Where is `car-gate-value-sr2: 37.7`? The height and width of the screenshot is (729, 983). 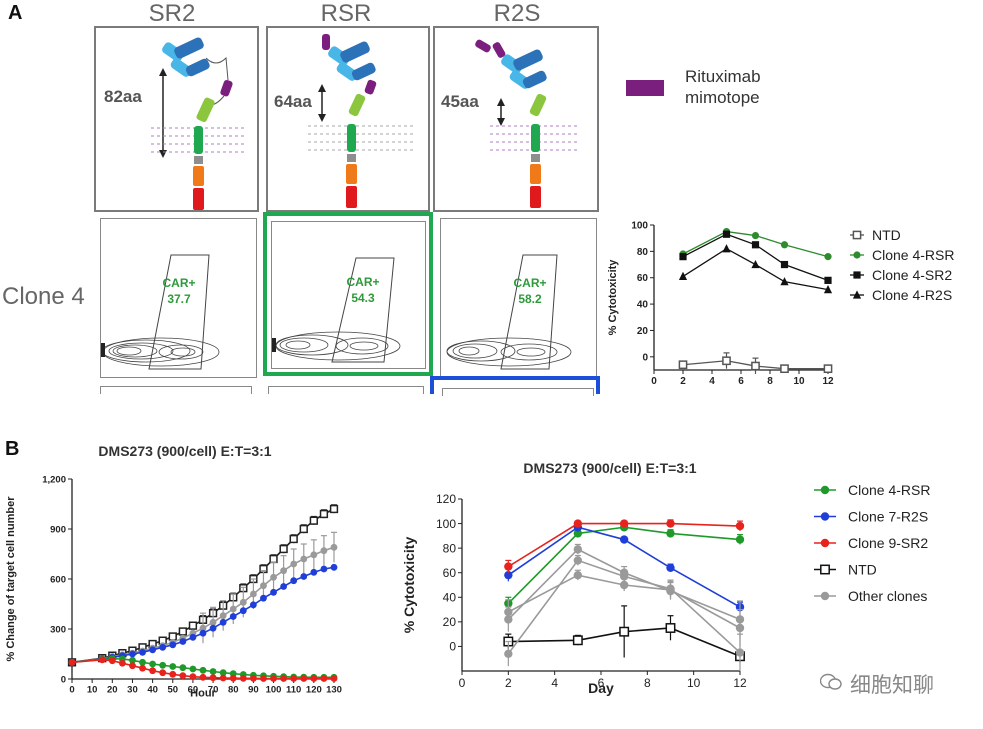 car-gate-value-sr2: 37.7 is located at coordinates (179, 299).